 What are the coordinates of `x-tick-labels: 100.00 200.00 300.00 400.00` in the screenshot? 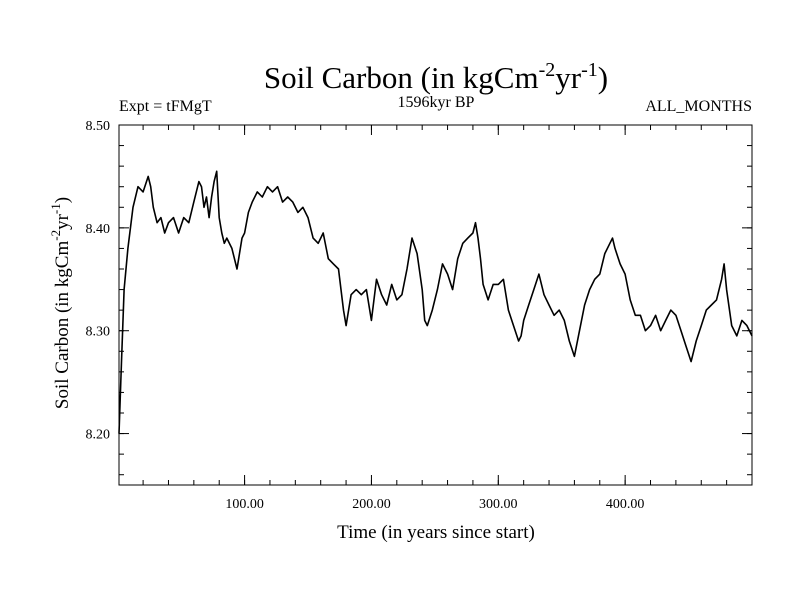 It's located at (434, 504).